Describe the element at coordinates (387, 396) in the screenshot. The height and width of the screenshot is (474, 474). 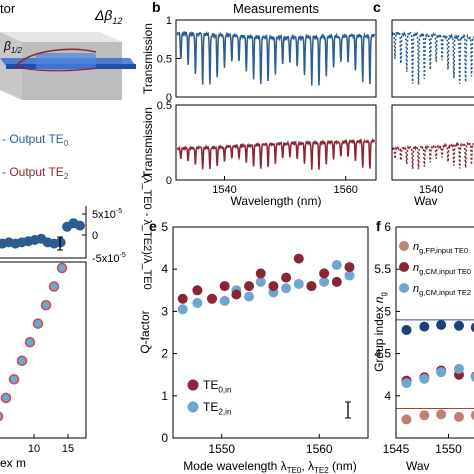
I see `f-ytick-label: 4` at that location.